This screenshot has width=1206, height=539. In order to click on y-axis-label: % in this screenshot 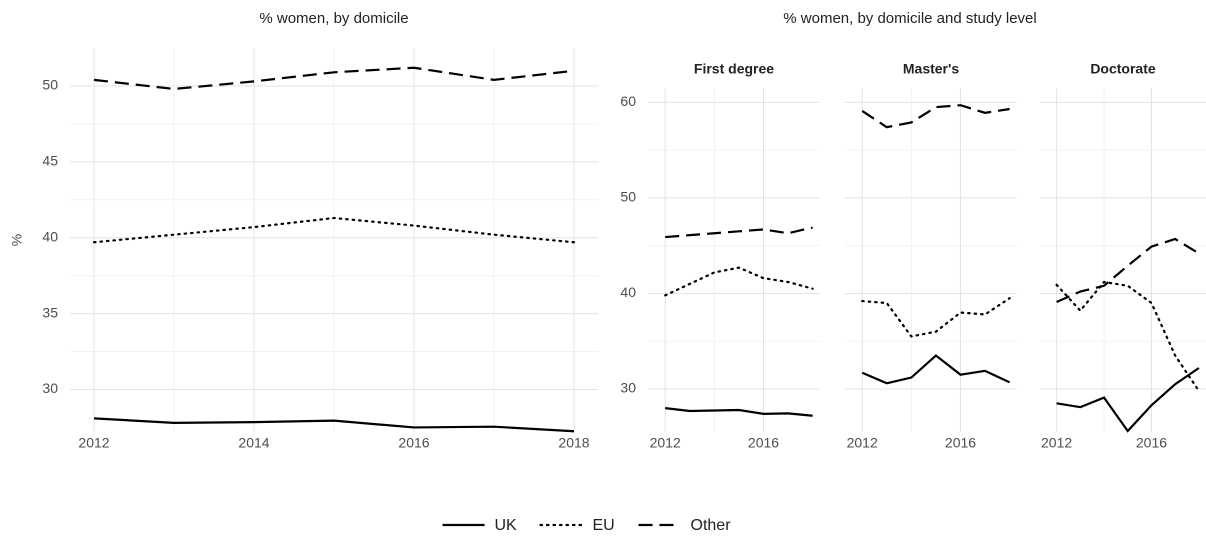, I will do `click(17, 240)`.